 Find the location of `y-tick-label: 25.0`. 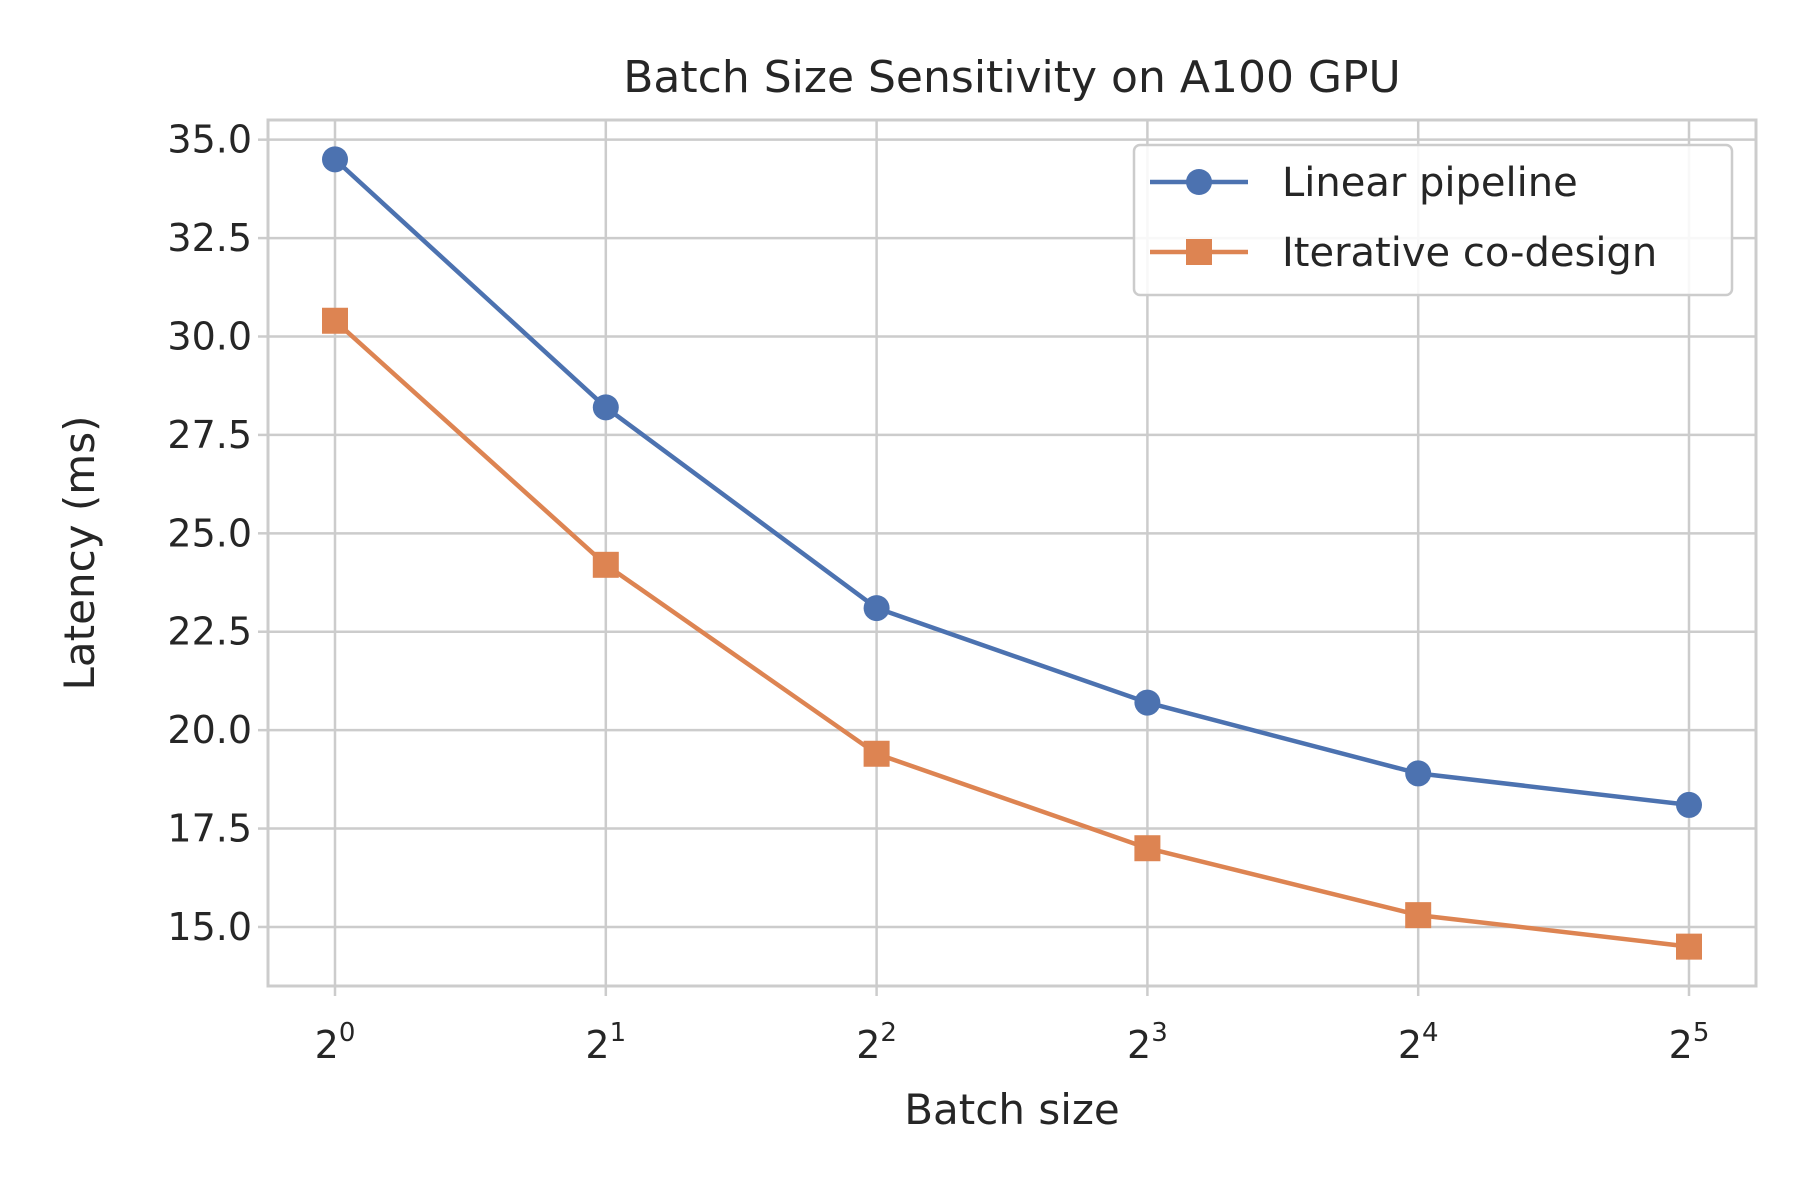

y-tick-label: 25.0 is located at coordinates (209, 533).